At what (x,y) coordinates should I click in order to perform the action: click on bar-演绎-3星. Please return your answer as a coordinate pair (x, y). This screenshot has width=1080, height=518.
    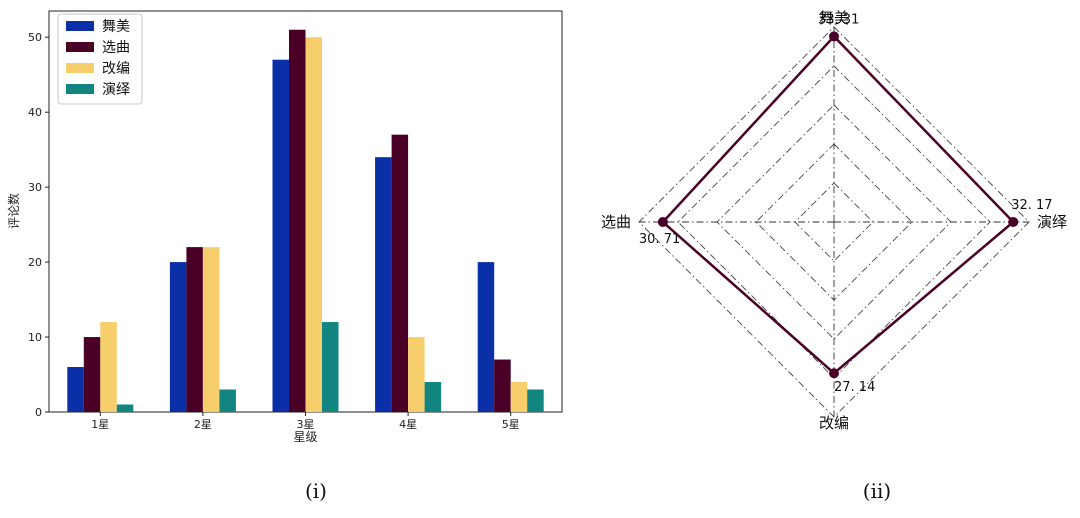
    Looking at the image, I should click on (330, 367).